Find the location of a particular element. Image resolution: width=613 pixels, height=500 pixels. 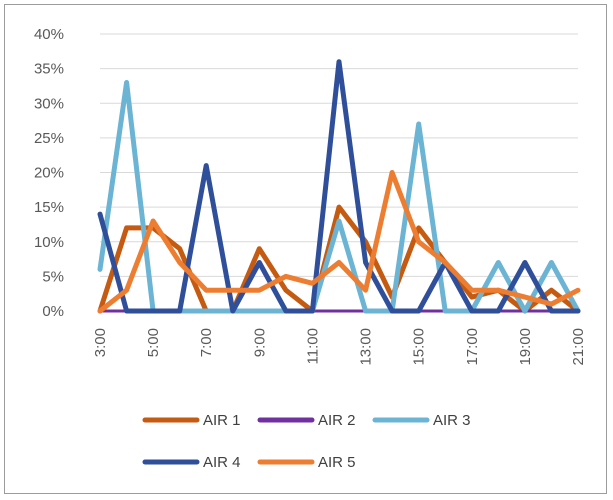

legend-label-air-2: AIR 2 is located at coordinates (337, 420).